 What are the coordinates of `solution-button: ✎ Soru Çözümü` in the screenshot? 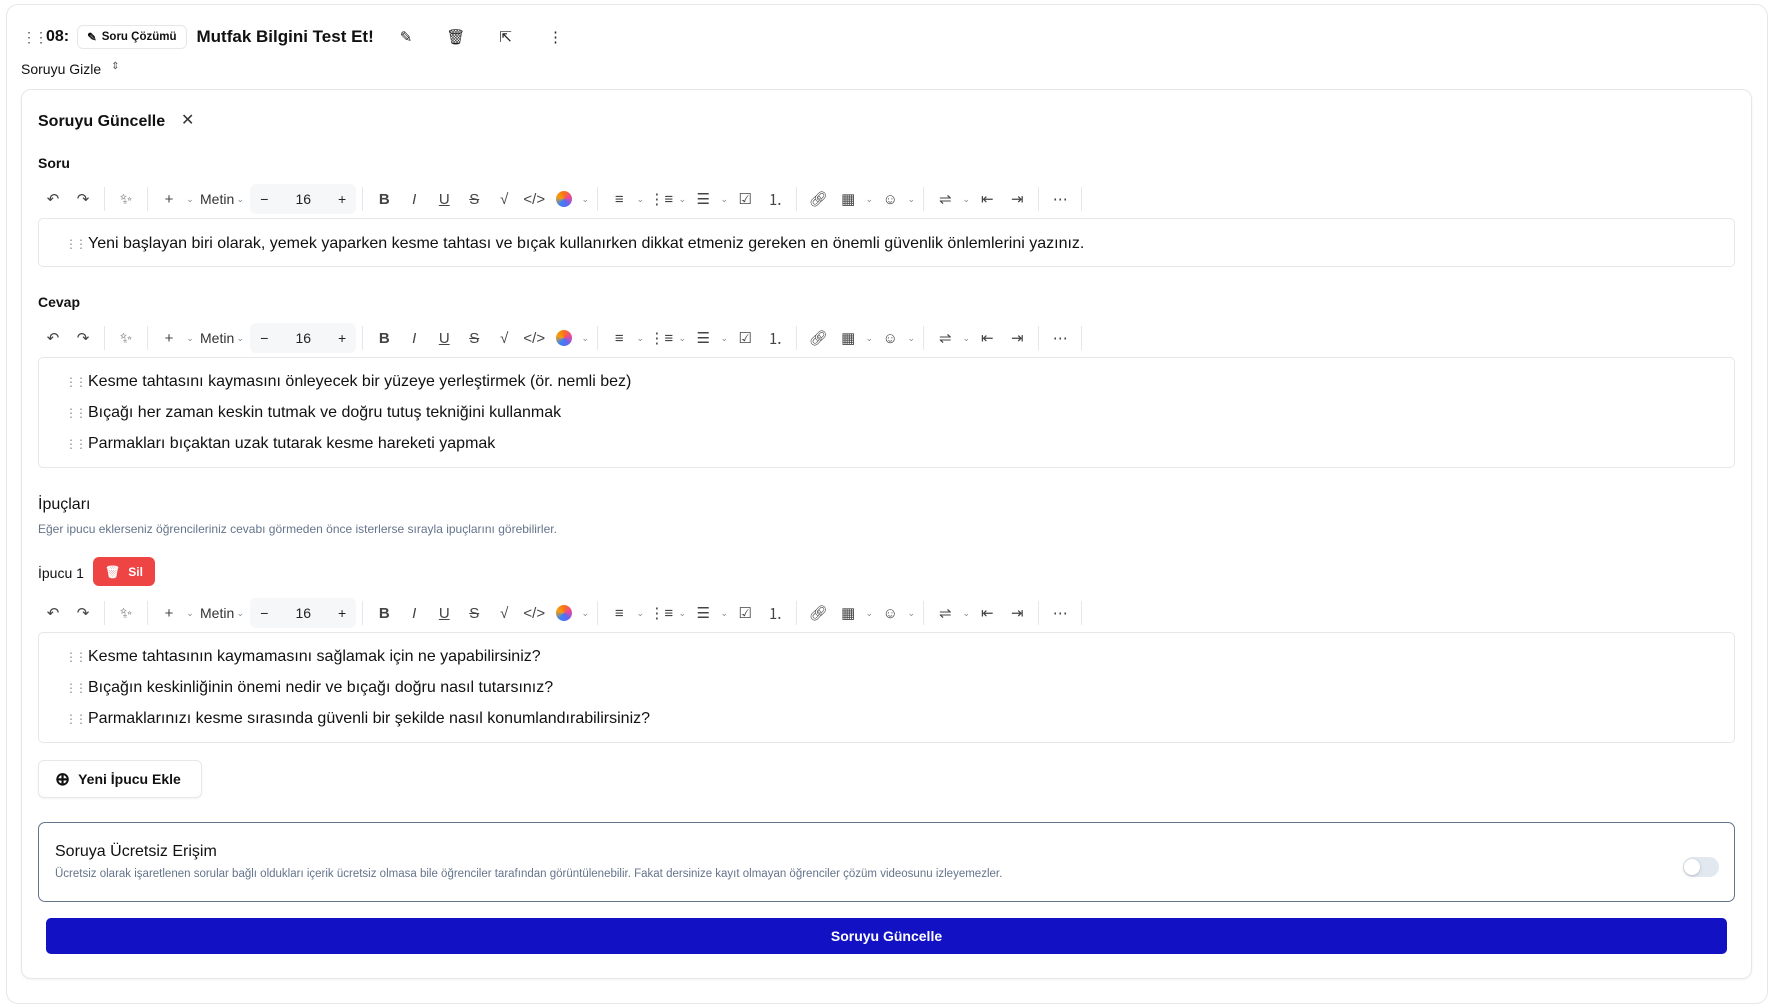 It's located at (132, 37).